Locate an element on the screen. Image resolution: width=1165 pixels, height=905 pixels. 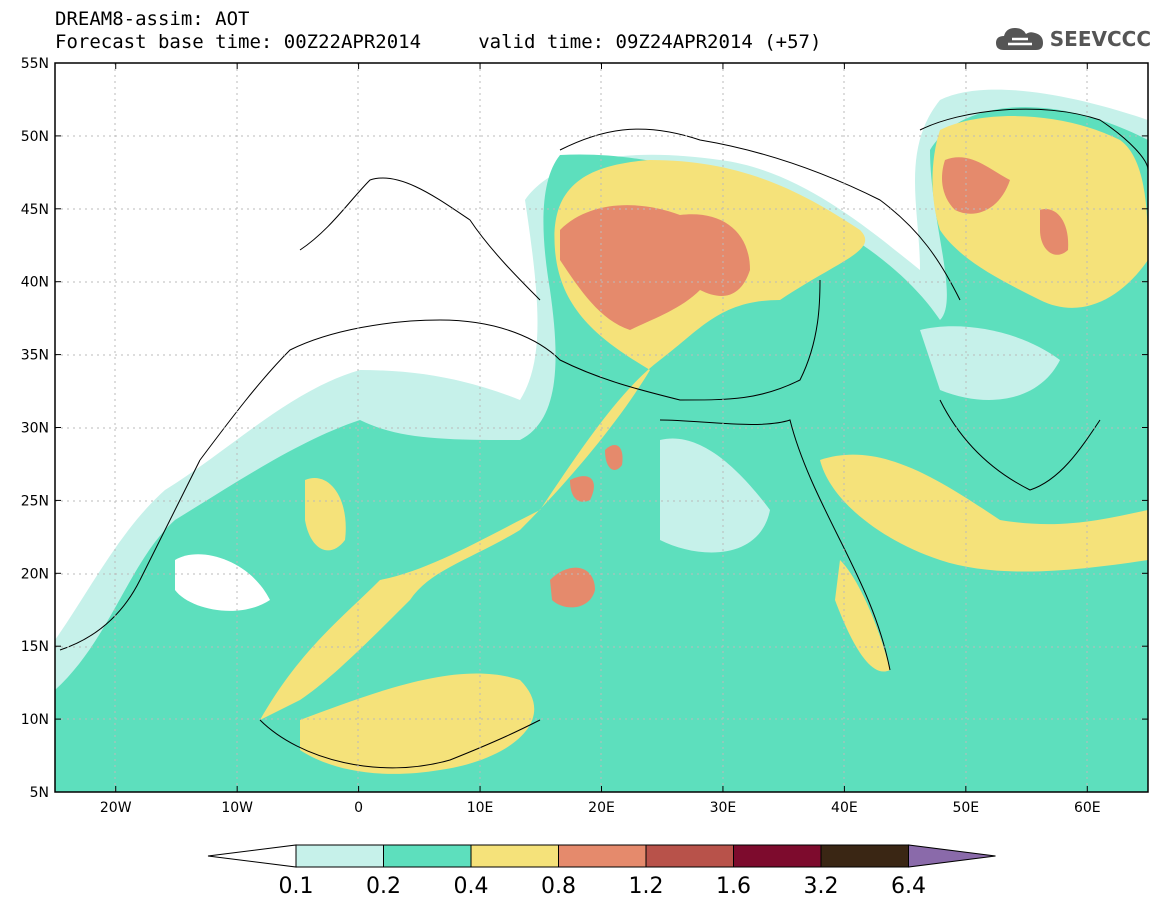
lon-tick-label: 30E is located at coordinates (723, 808).